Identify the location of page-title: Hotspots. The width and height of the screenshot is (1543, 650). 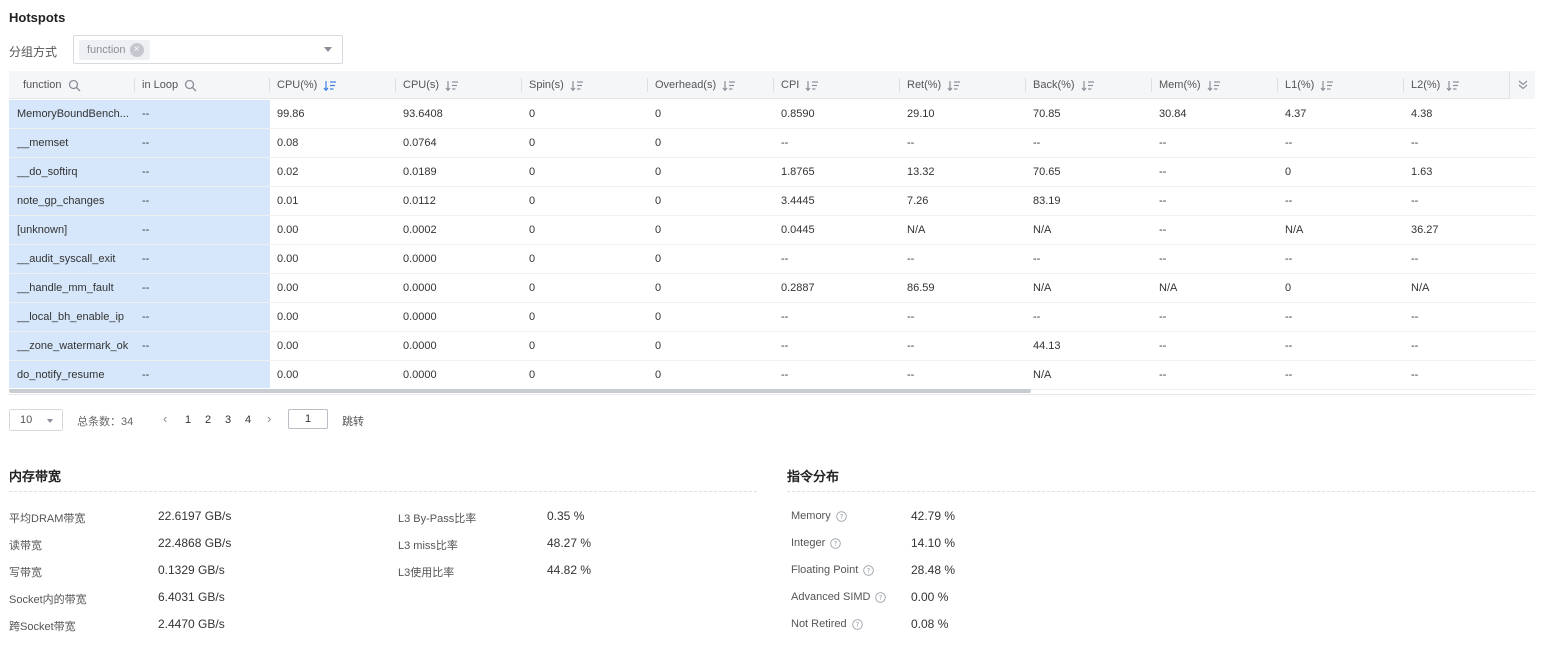
(37, 17).